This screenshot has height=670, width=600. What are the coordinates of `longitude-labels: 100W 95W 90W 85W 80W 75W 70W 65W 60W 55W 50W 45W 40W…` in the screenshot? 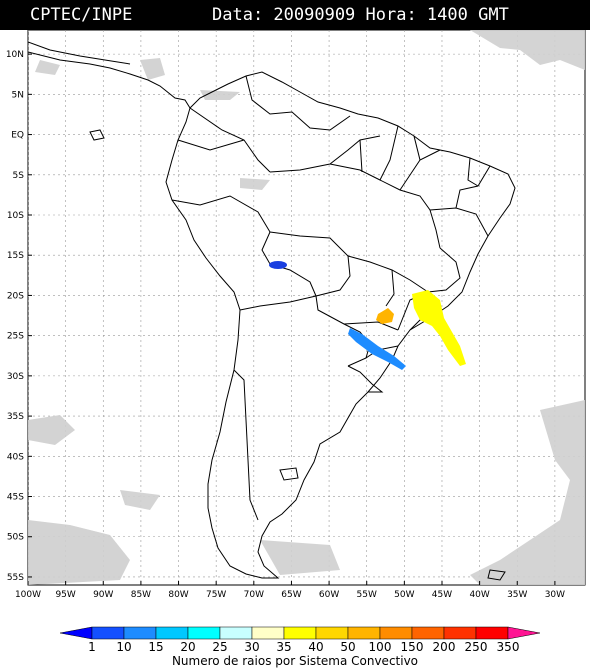 It's located at (290, 590).